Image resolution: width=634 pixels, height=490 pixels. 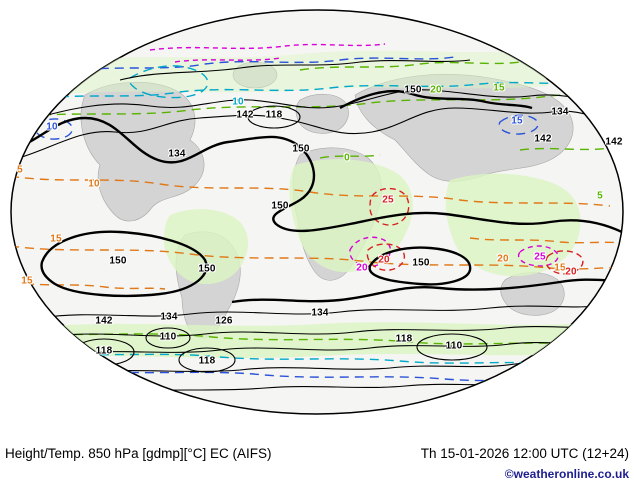 What do you see at coordinates (566, 474) in the screenshot?
I see `copyright-link: ©weatheronline.co.uk` at bounding box center [566, 474].